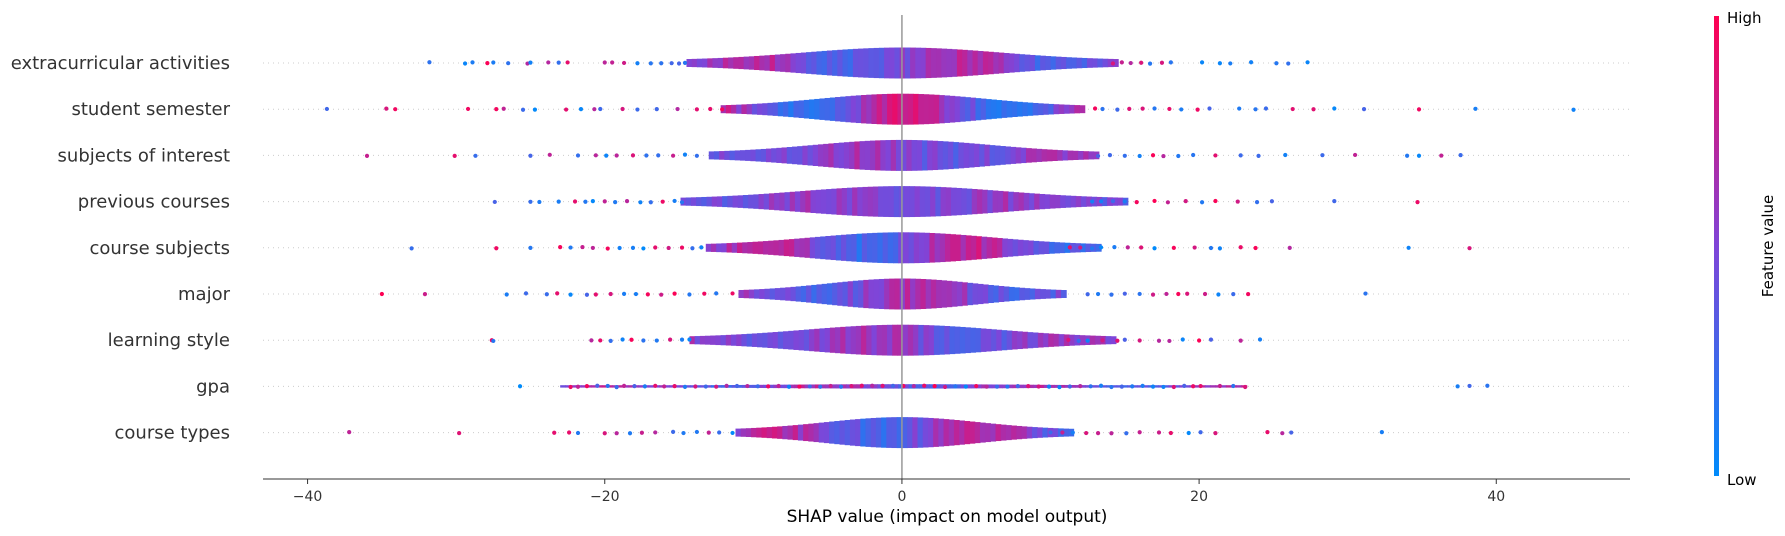 The image size is (1785, 536). I want to click on feature-label: course types, so click(172, 433).